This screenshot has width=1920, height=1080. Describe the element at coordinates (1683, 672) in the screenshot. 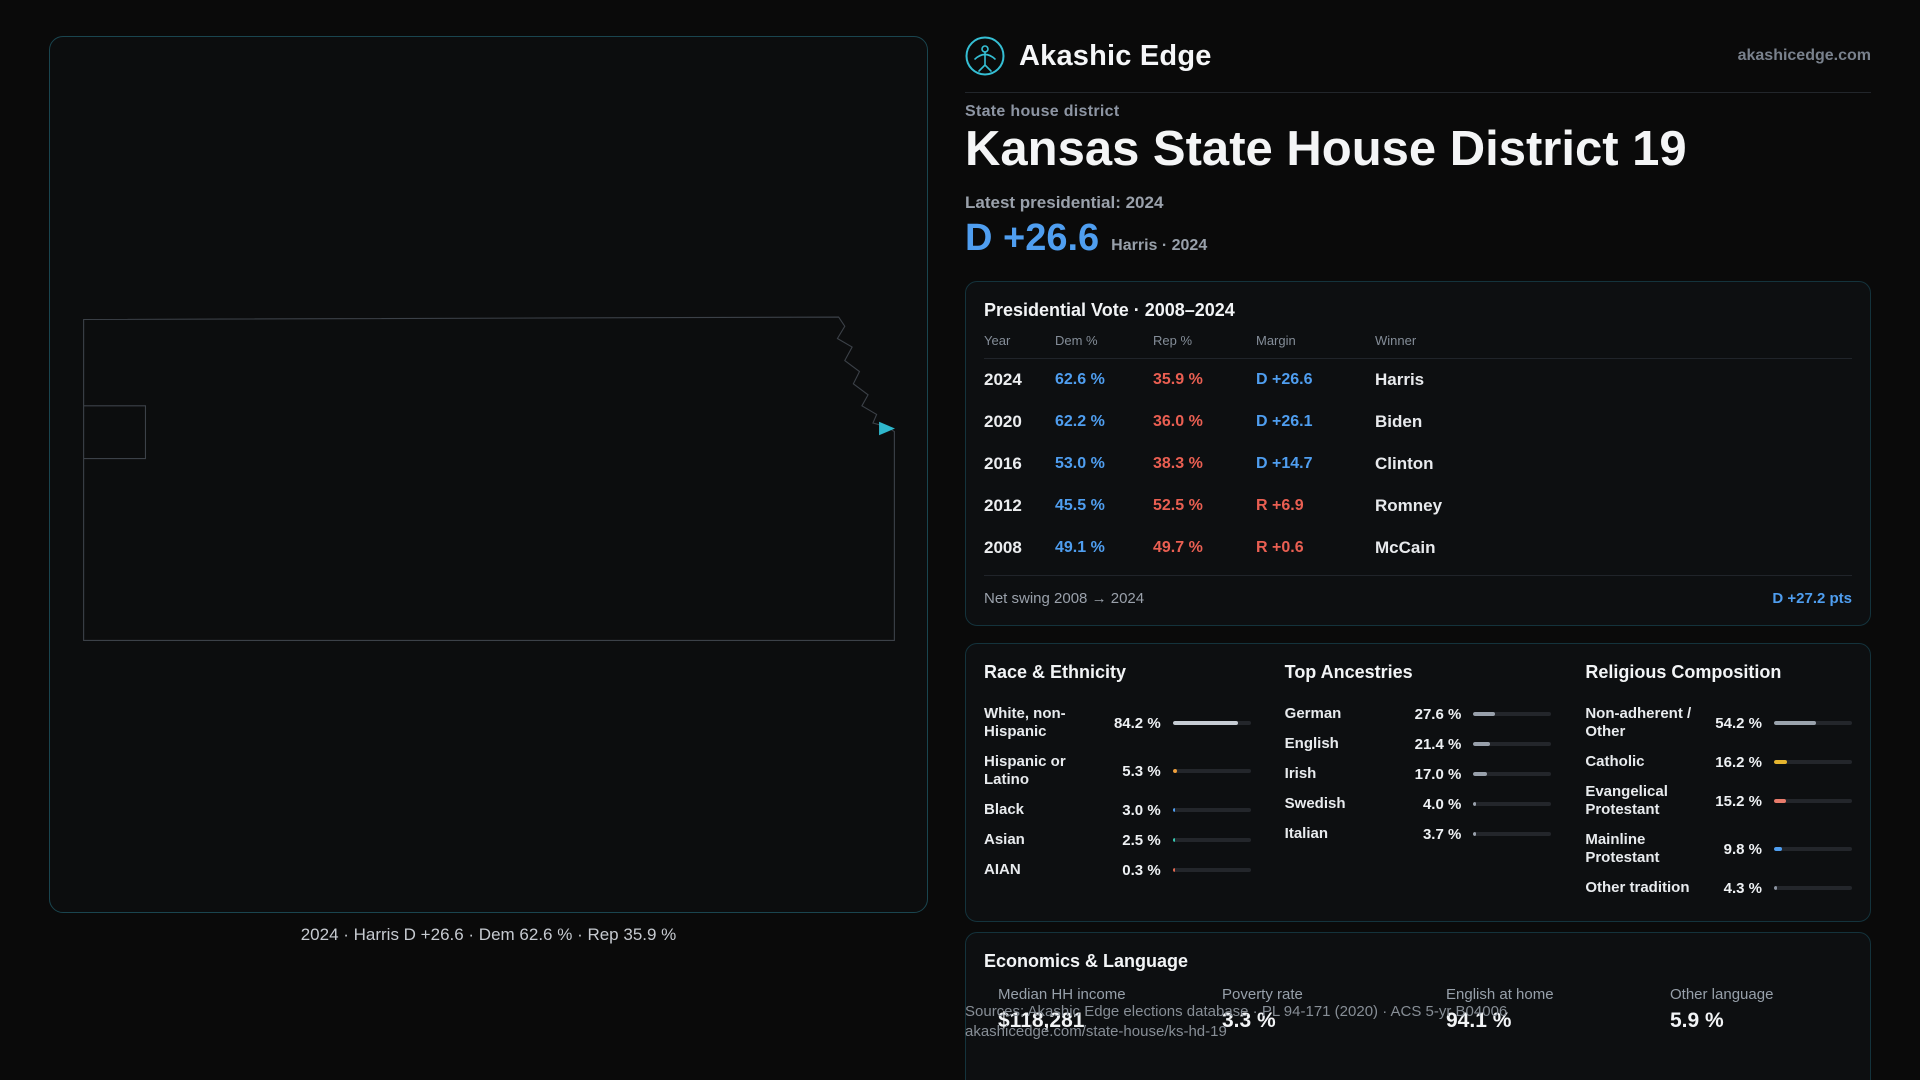

I see `section-title: Religious Composition` at that location.